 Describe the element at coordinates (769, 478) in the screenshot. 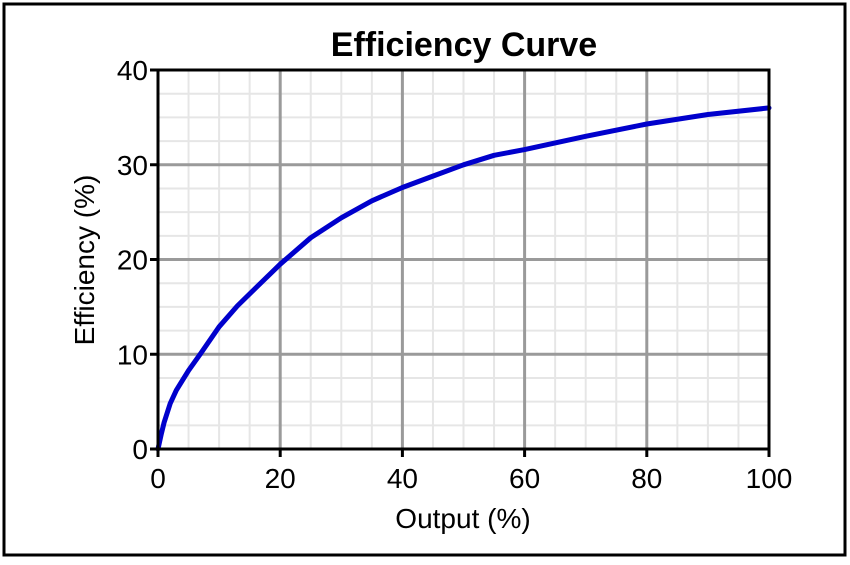

I see `x-tick-label: 100` at that location.